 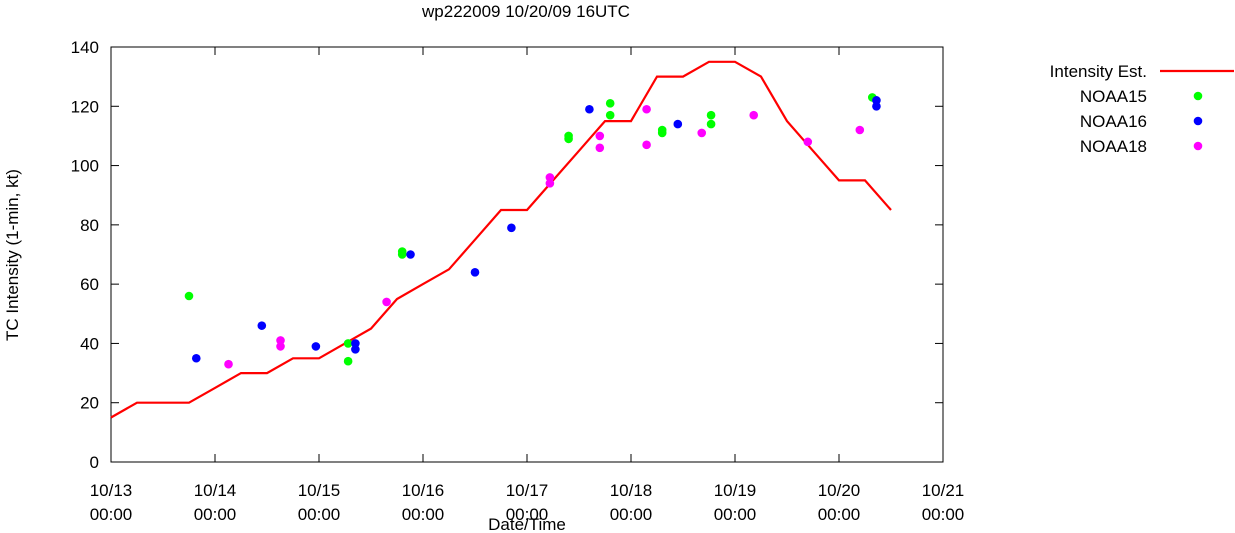 What do you see at coordinates (423, 490) in the screenshot?
I see `x-tick-label-date: 10/16` at bounding box center [423, 490].